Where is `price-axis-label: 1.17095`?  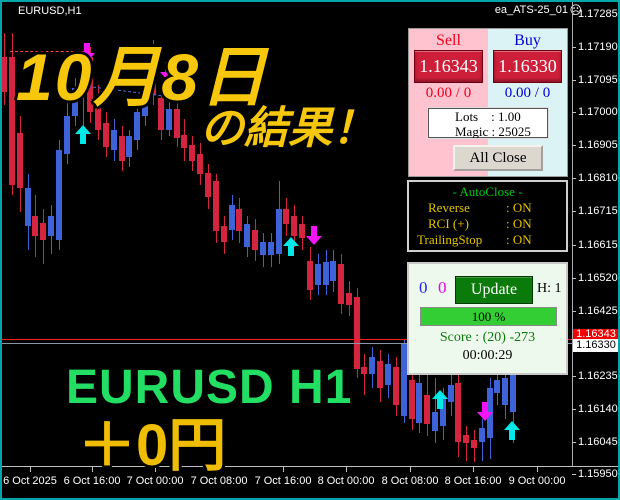 price-axis-label: 1.17095 is located at coordinates (598, 79).